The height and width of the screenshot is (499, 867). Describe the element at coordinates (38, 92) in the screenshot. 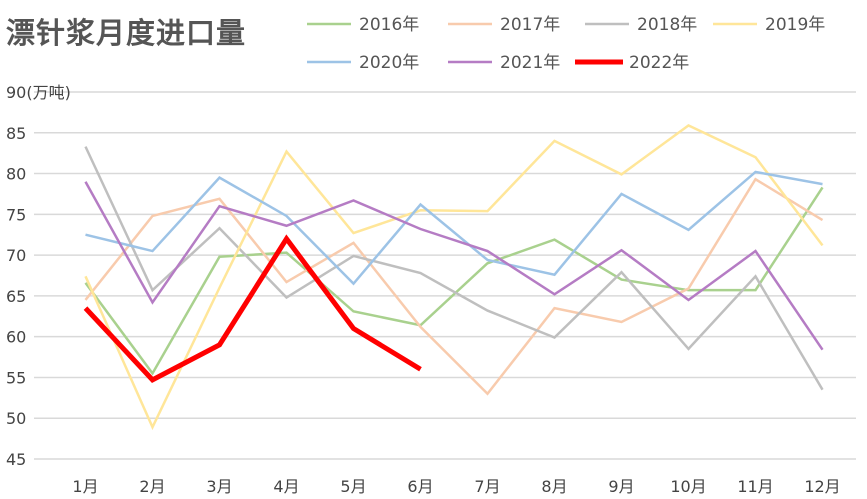

I see `y-tick-label: 90(万吨)` at that location.